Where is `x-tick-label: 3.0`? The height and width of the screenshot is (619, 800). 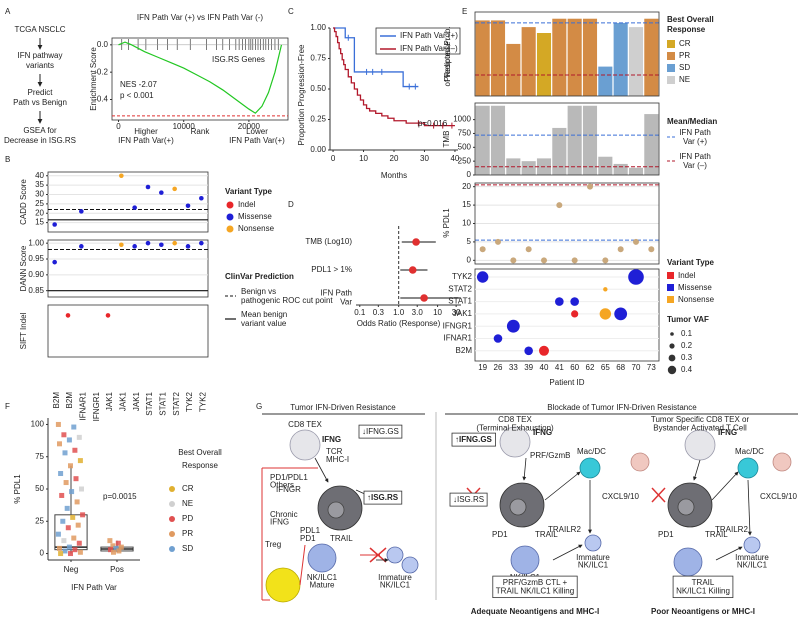
x-tick-label: 3.0 is located at coordinates (418, 312).